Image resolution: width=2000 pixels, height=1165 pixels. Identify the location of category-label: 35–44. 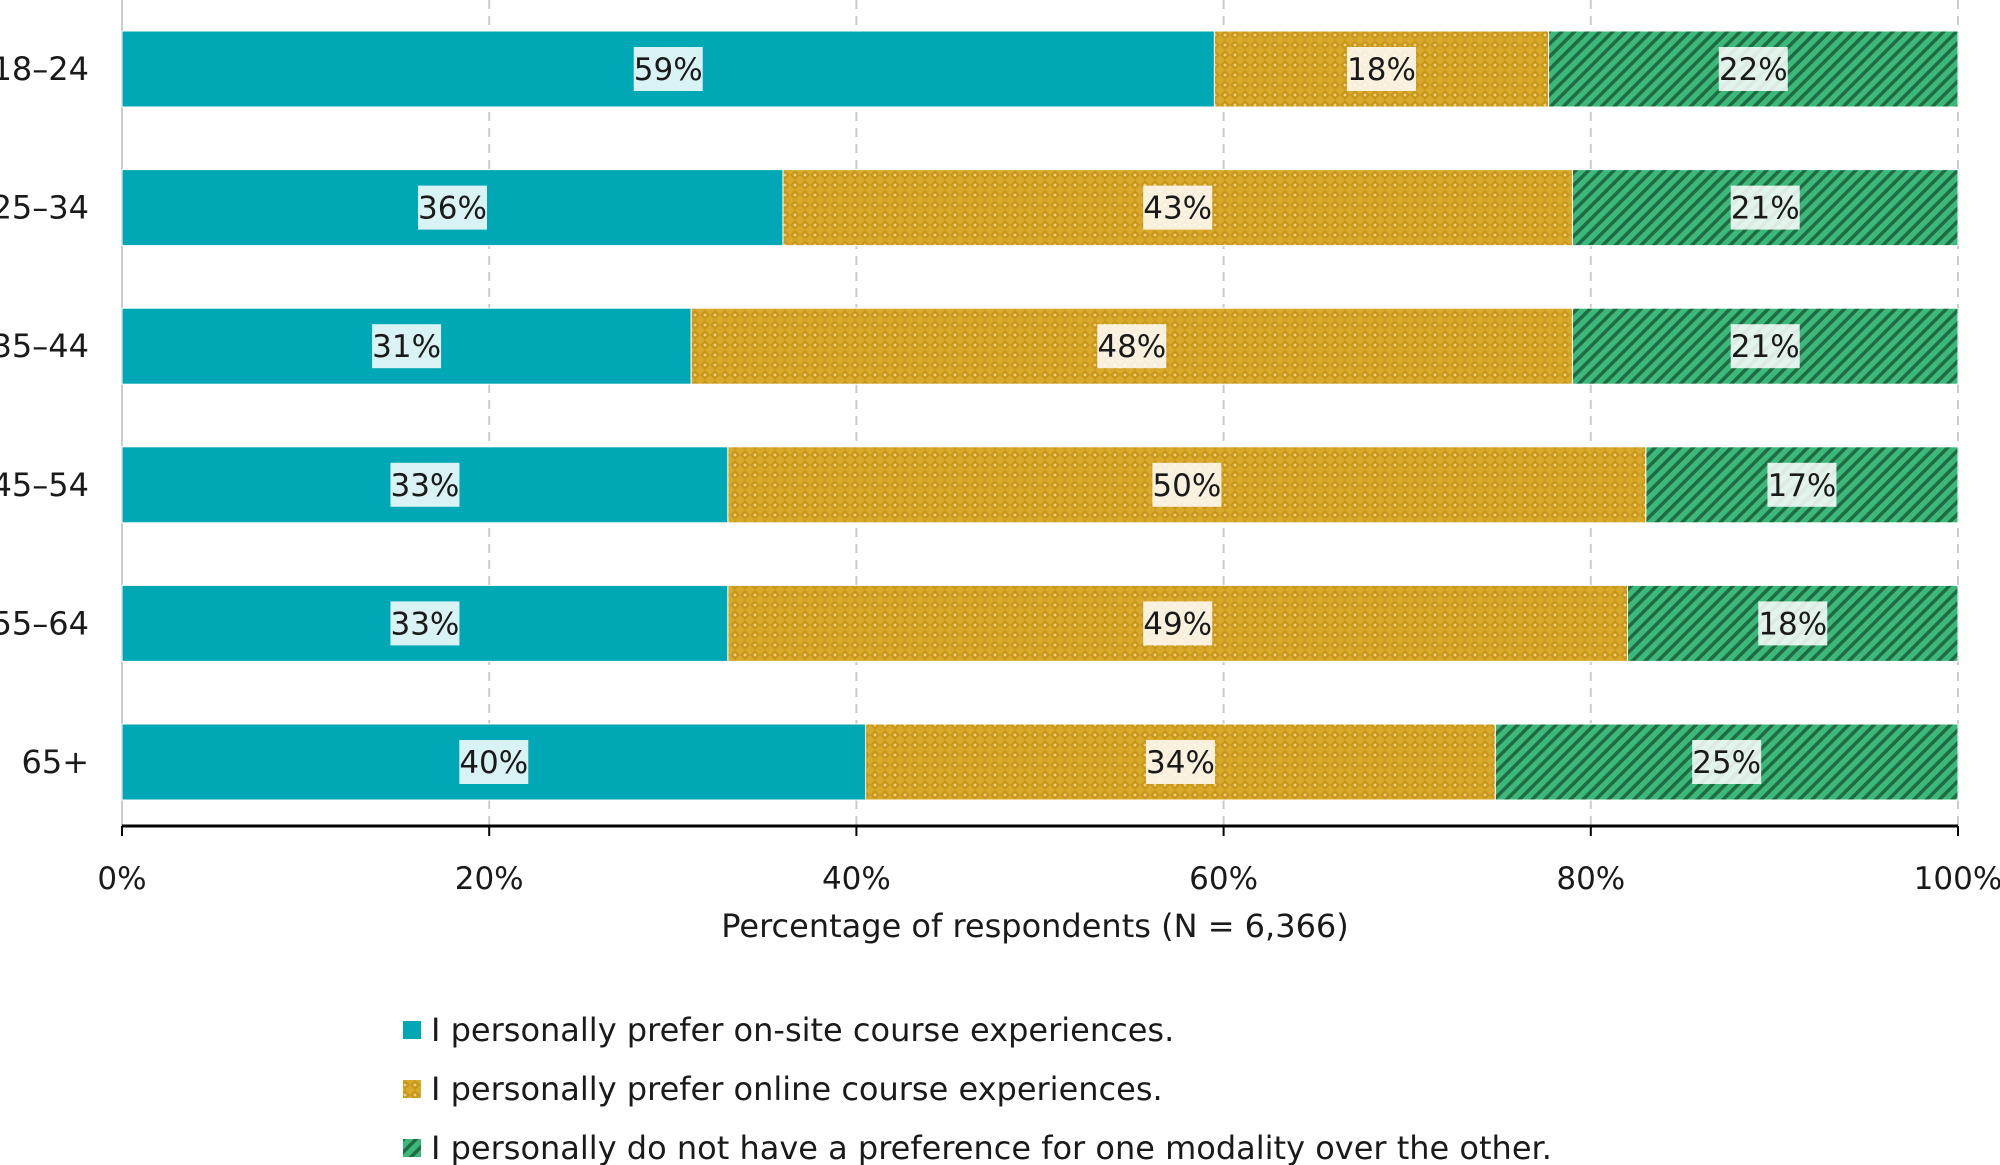
(44, 346).